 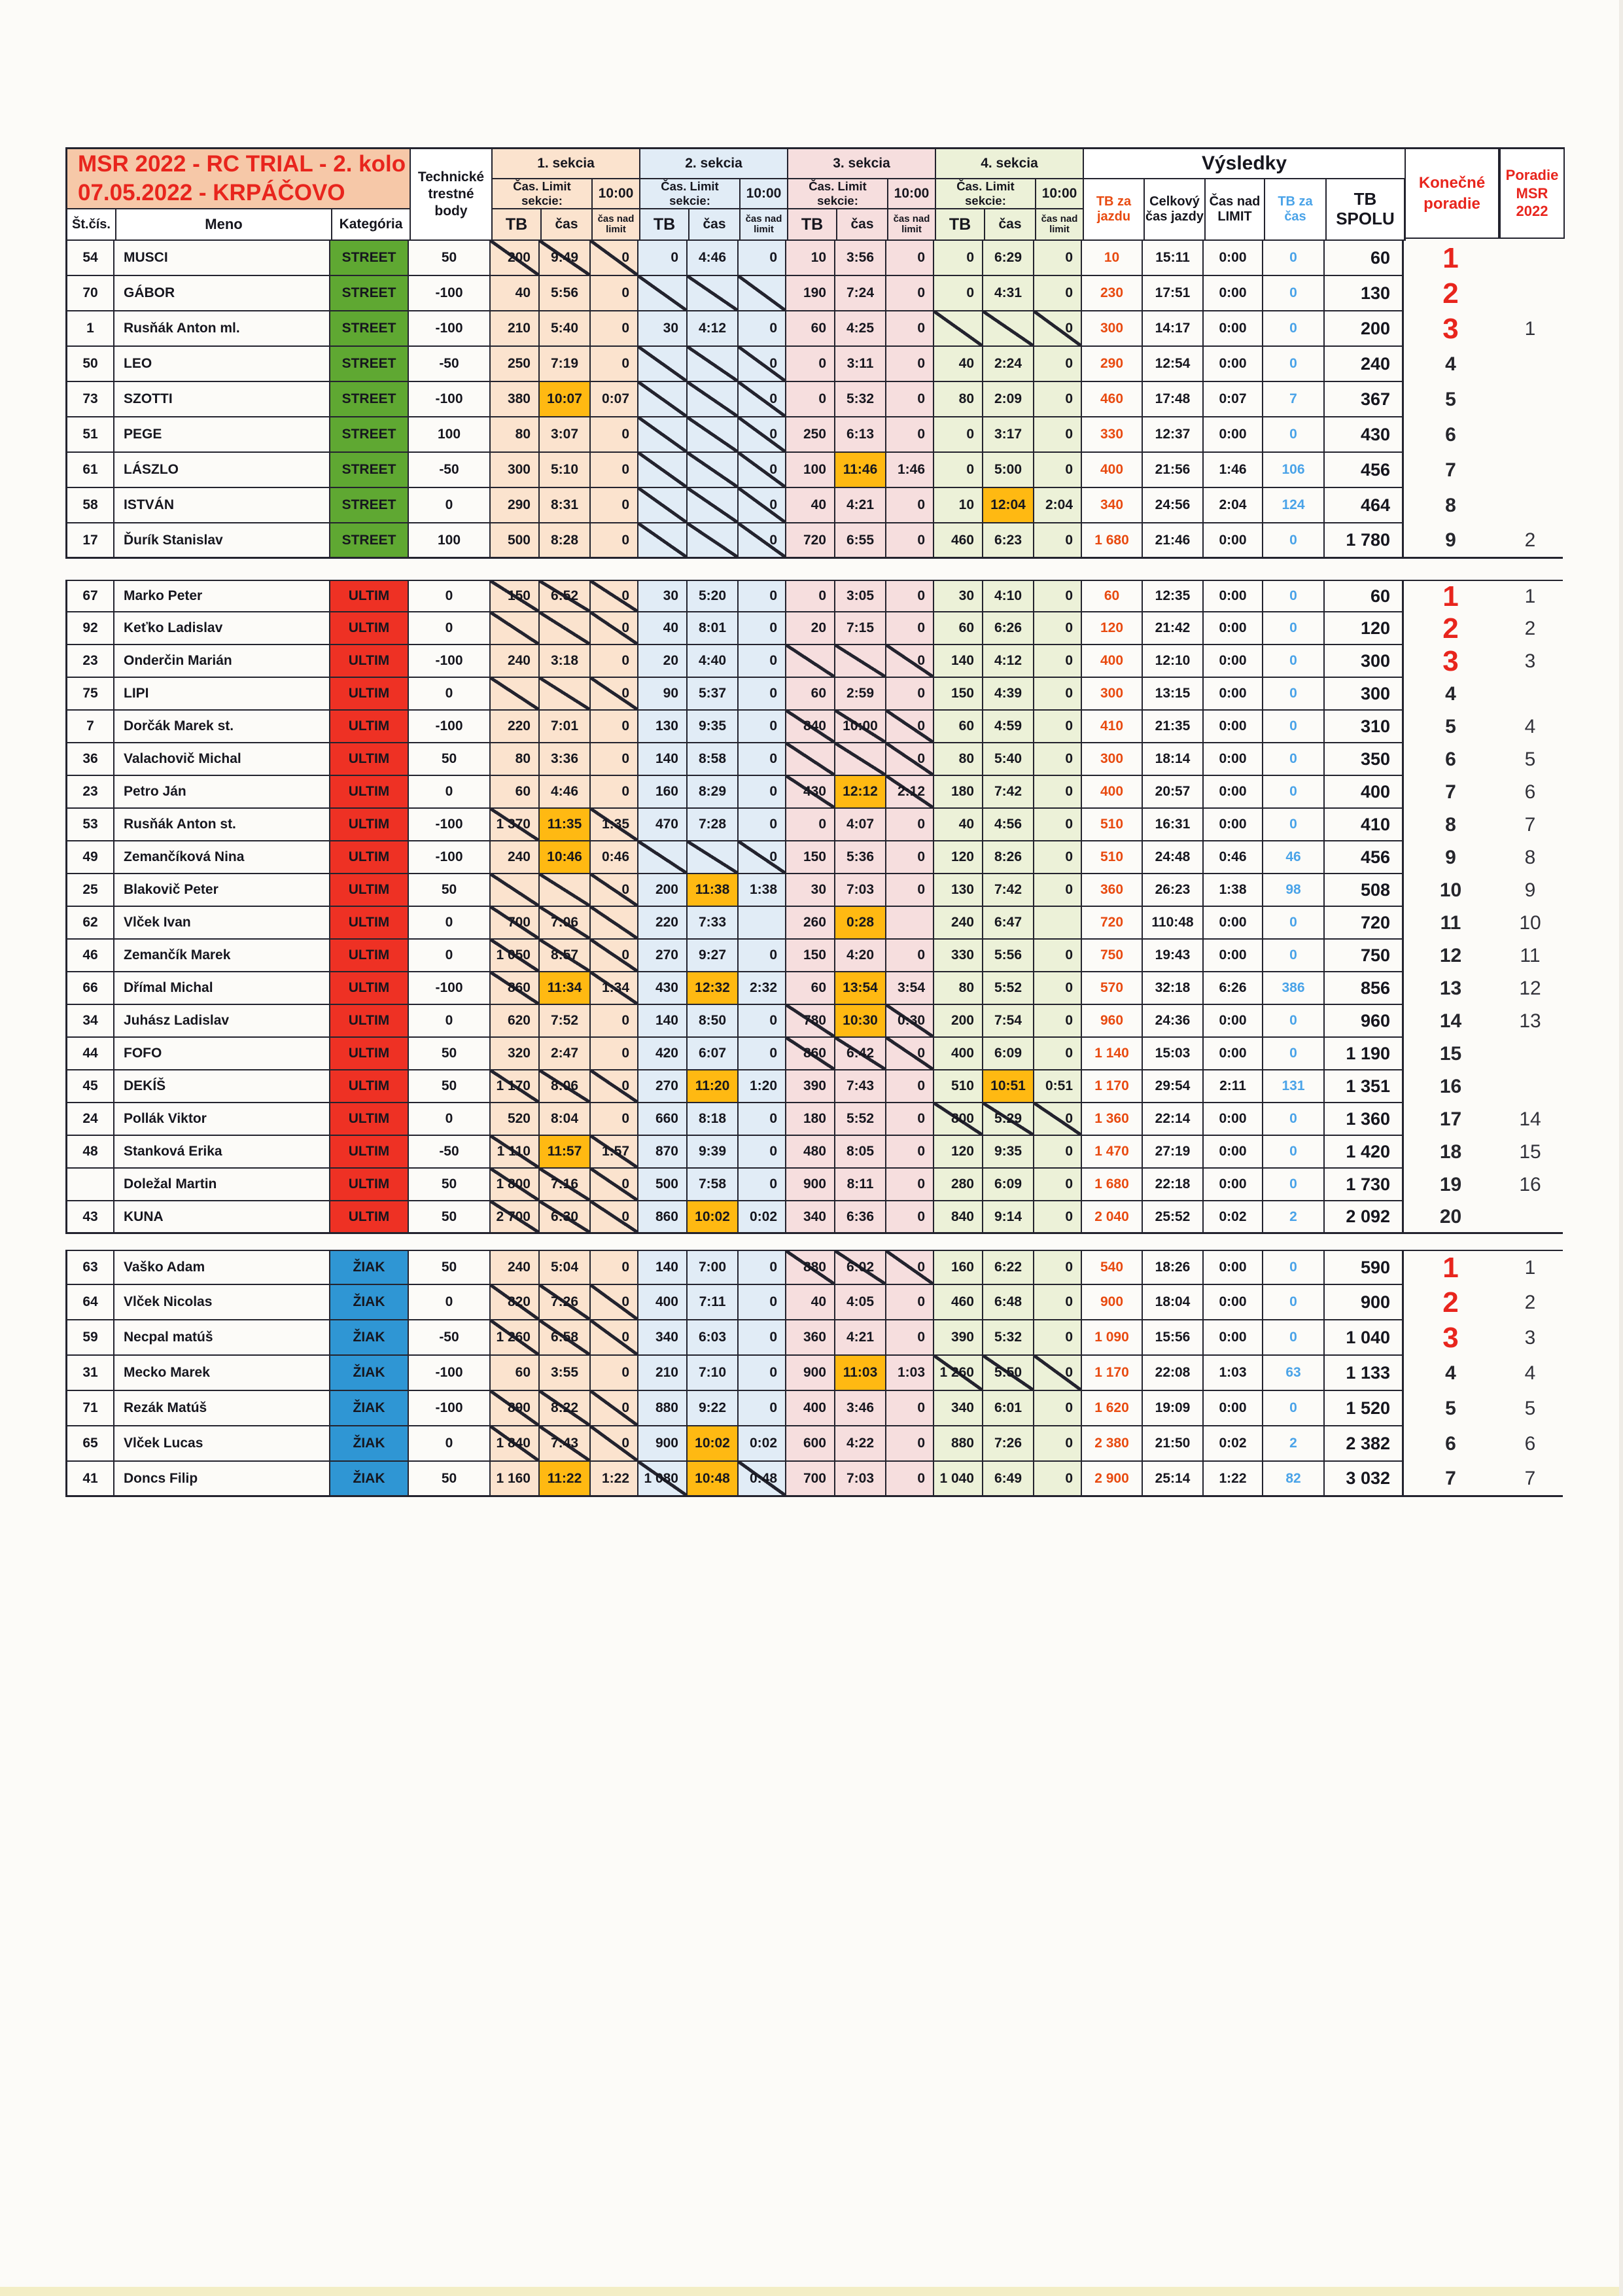 I want to click on cell-rider-name: Vlček Nicolas, so click(x=222, y=1303).